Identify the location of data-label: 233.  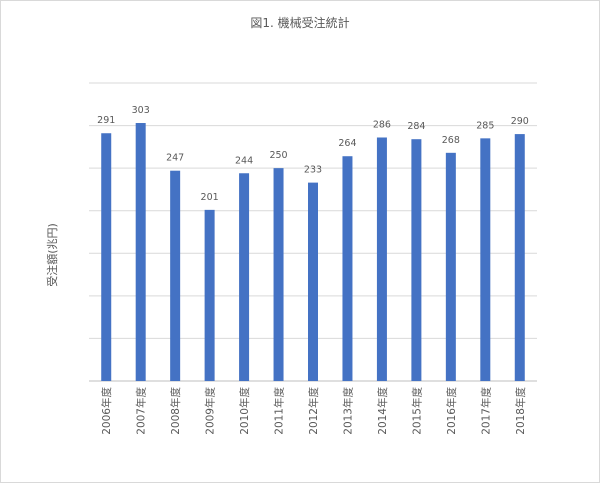
(313, 170).